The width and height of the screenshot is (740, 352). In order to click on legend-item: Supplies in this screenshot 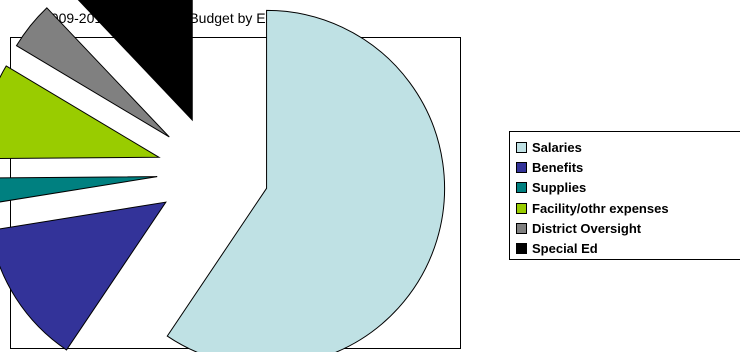, I will do `click(628, 188)`.